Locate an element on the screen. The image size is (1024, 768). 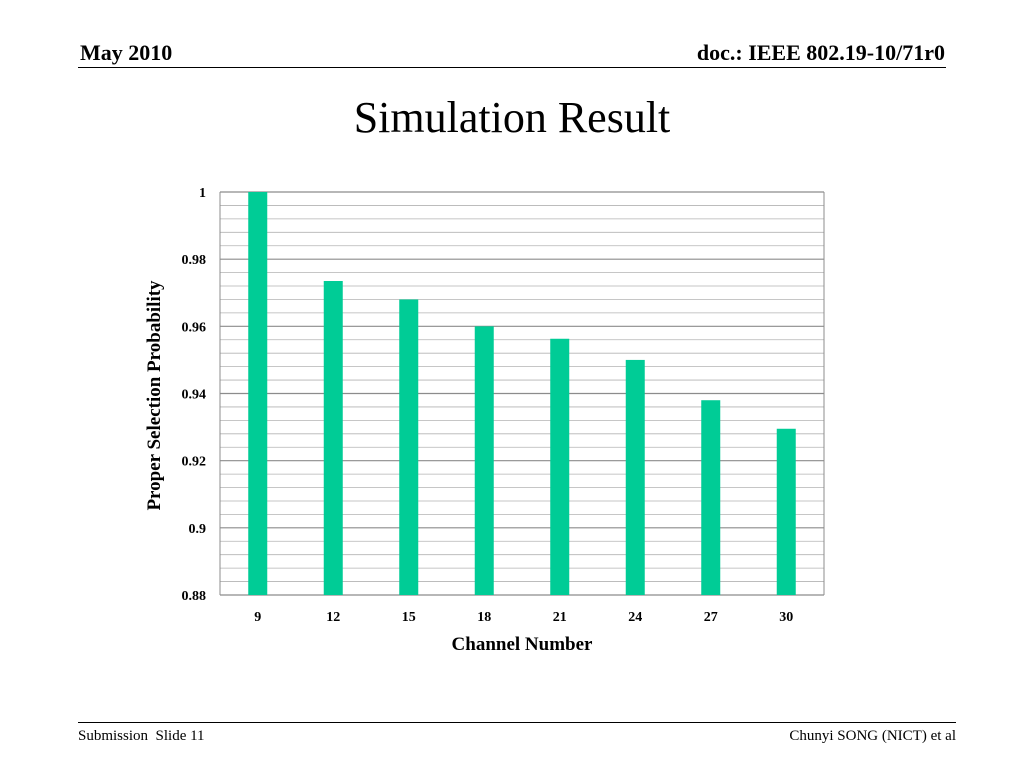
x-tick-labels: 9 12 15 18 21 24 27 30 is located at coordinates (523, 617).